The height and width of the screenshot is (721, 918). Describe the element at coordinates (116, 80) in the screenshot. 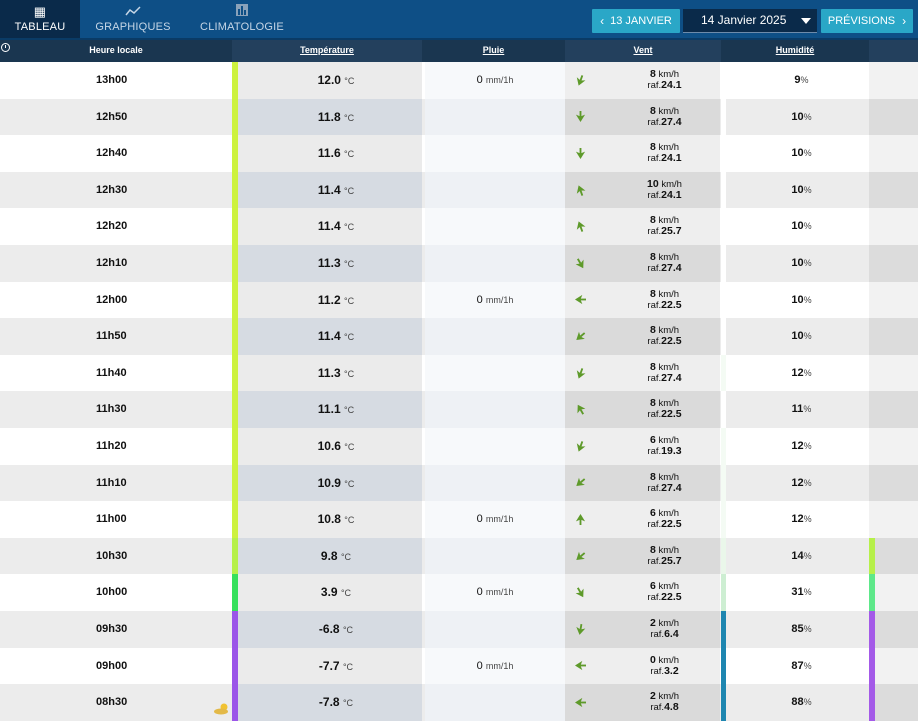

I see `row-time: 13h00` at that location.